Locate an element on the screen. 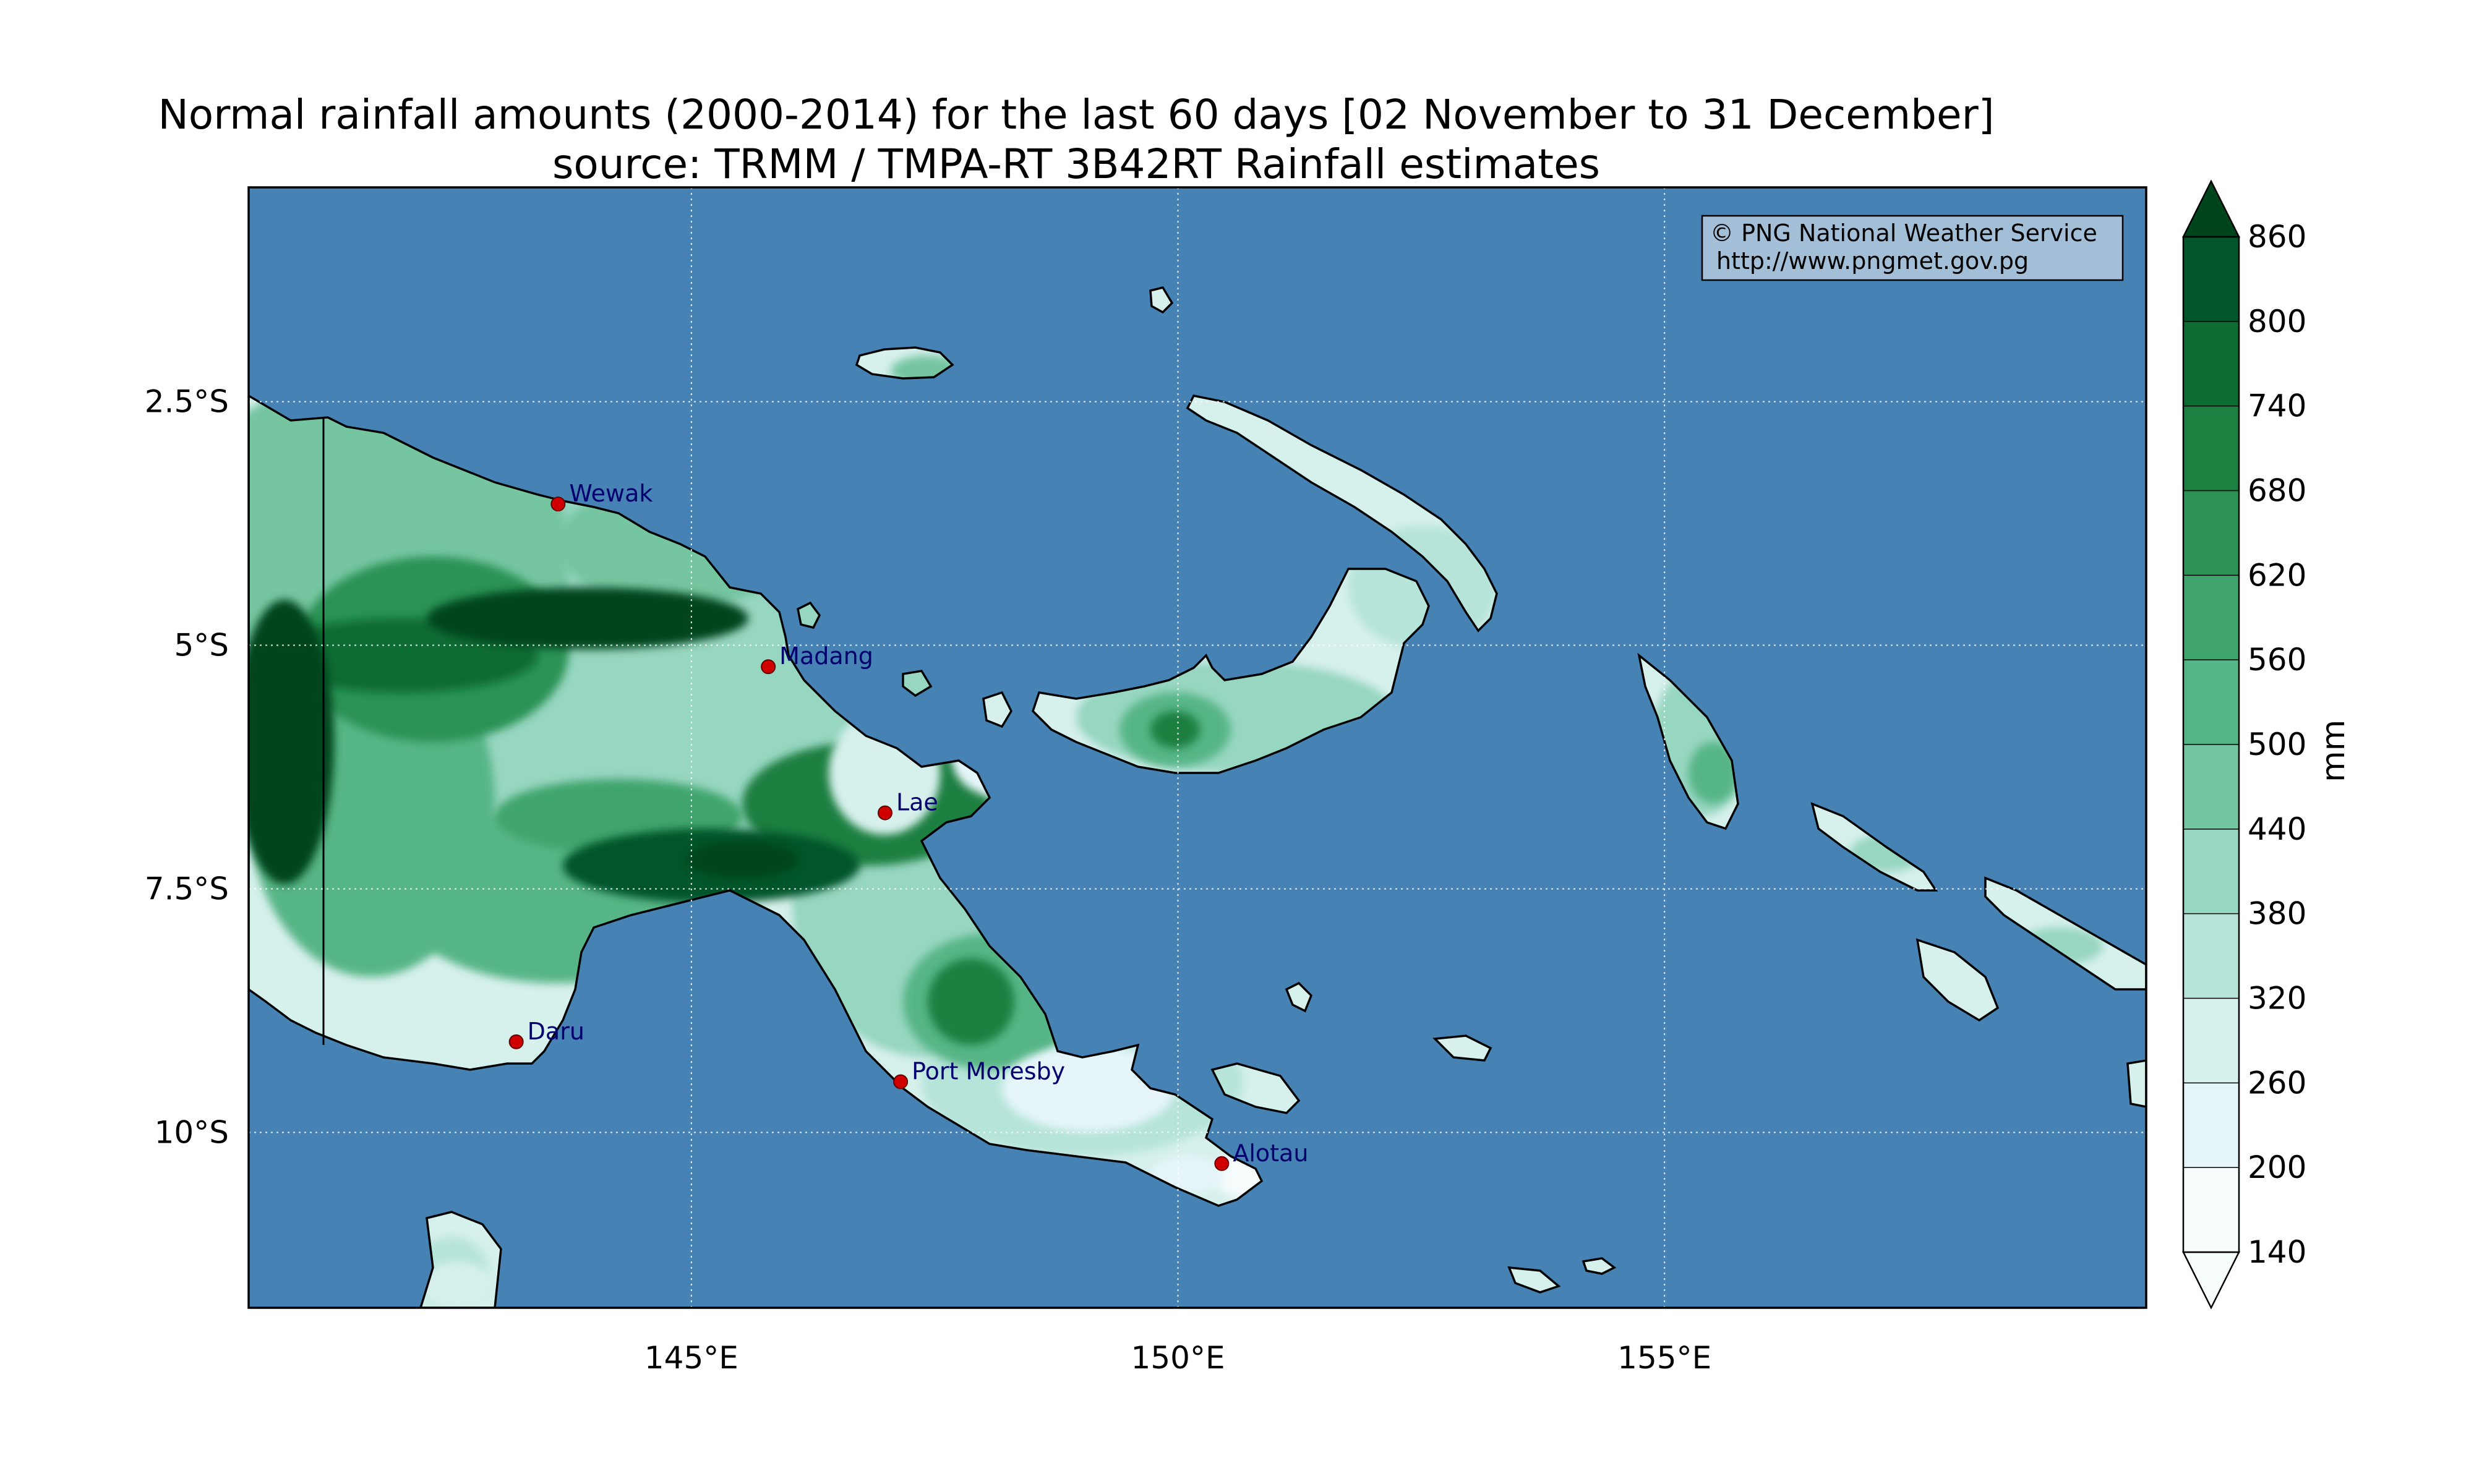 The height and width of the screenshot is (1484, 2474). lat-tick-label: 2.5°S is located at coordinates (187, 402).